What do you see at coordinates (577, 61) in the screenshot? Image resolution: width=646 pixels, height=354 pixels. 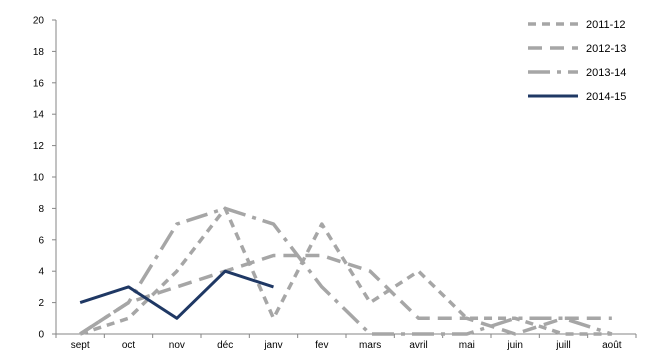 I see `legend: 2011-12 2012-13 2013-14 2014-15` at bounding box center [577, 61].